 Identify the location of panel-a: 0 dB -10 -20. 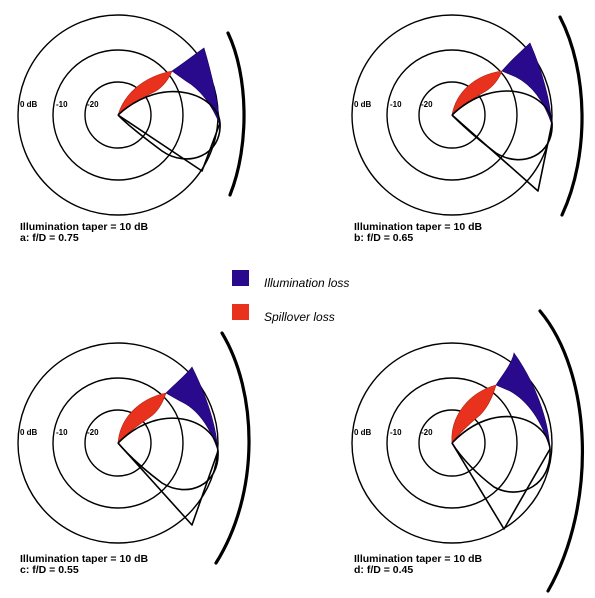
(131, 115).